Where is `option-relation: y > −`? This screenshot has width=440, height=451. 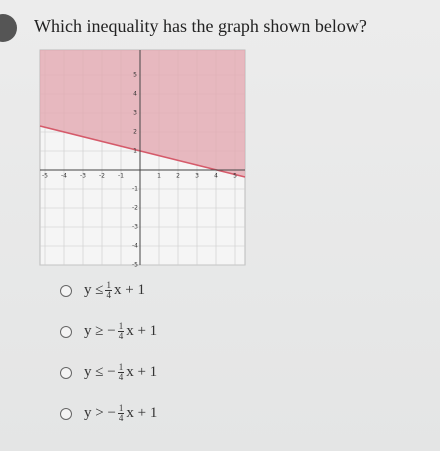 option-relation: y > − is located at coordinates (100, 413).